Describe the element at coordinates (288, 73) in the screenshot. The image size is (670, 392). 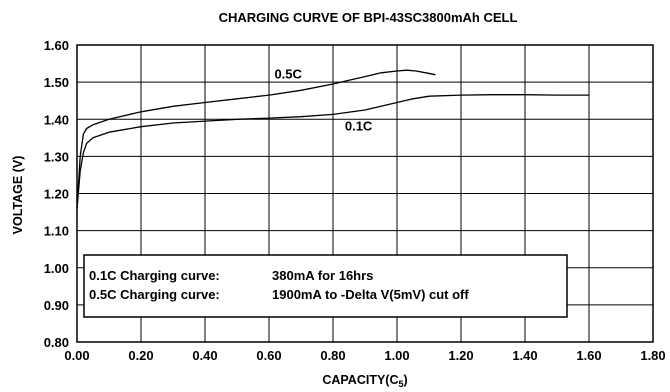
I see `series-label: 0.5C` at that location.